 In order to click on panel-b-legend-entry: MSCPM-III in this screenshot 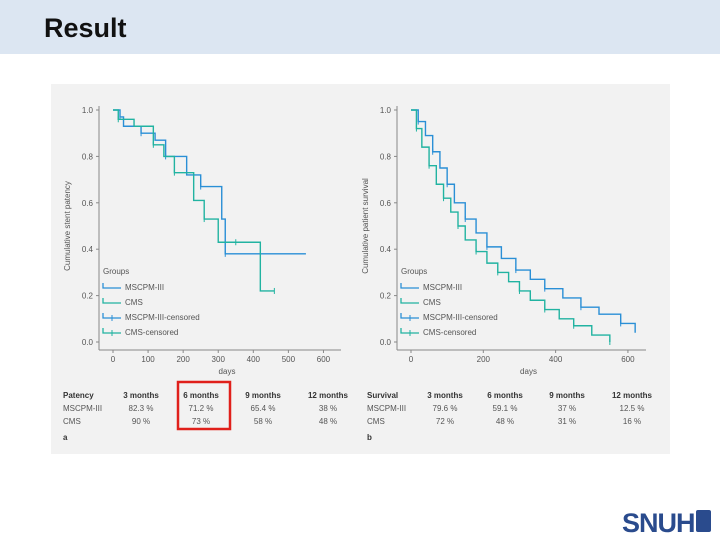, I will do `click(442, 287)`.